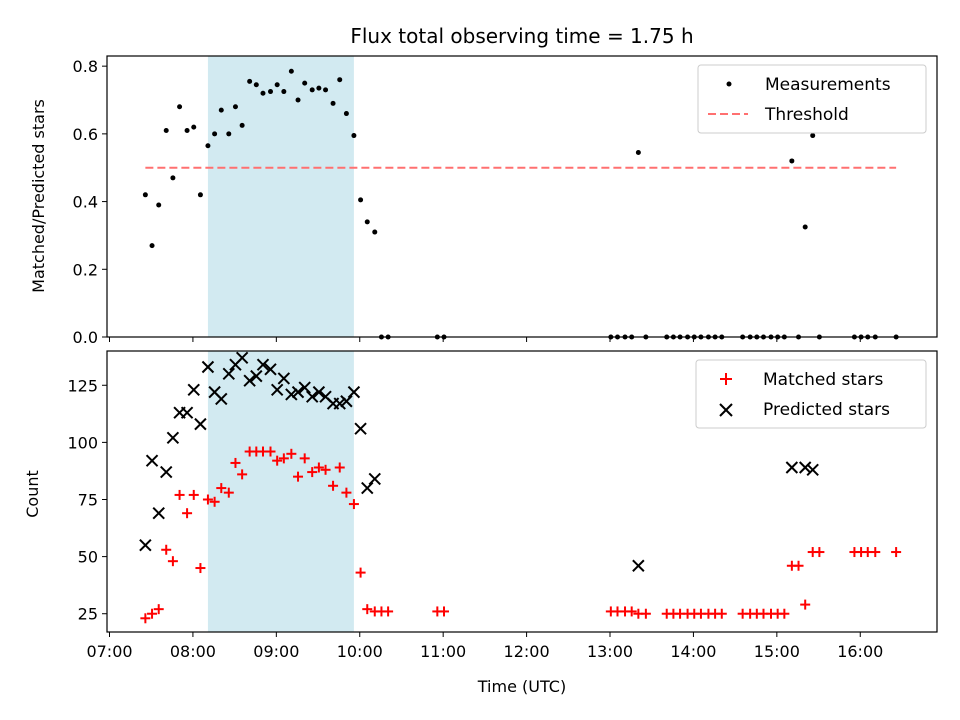 The height and width of the screenshot is (720, 960). Describe the element at coordinates (85, 202) in the screenshot. I see `y-tick-label: 0.4` at that location.